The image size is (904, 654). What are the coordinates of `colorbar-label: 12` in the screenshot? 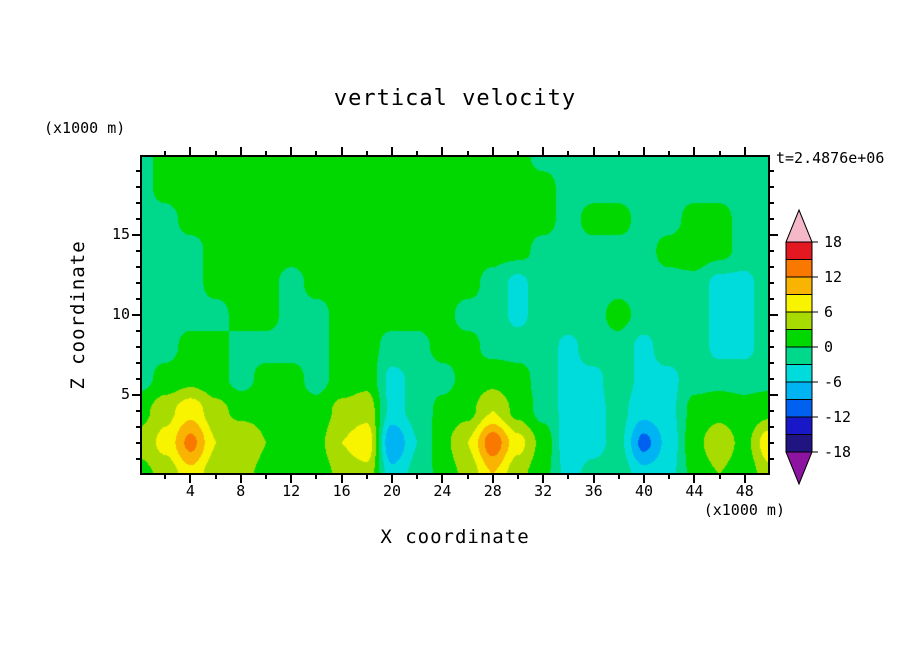 It's located at (833, 277).